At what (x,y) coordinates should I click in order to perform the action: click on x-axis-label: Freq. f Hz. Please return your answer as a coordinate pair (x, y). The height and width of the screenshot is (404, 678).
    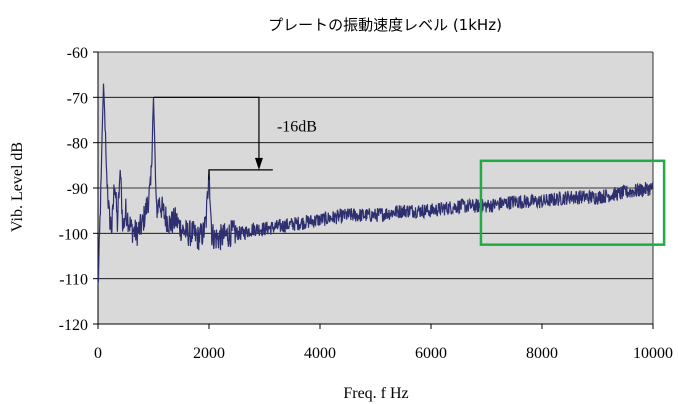
    Looking at the image, I should click on (375, 393).